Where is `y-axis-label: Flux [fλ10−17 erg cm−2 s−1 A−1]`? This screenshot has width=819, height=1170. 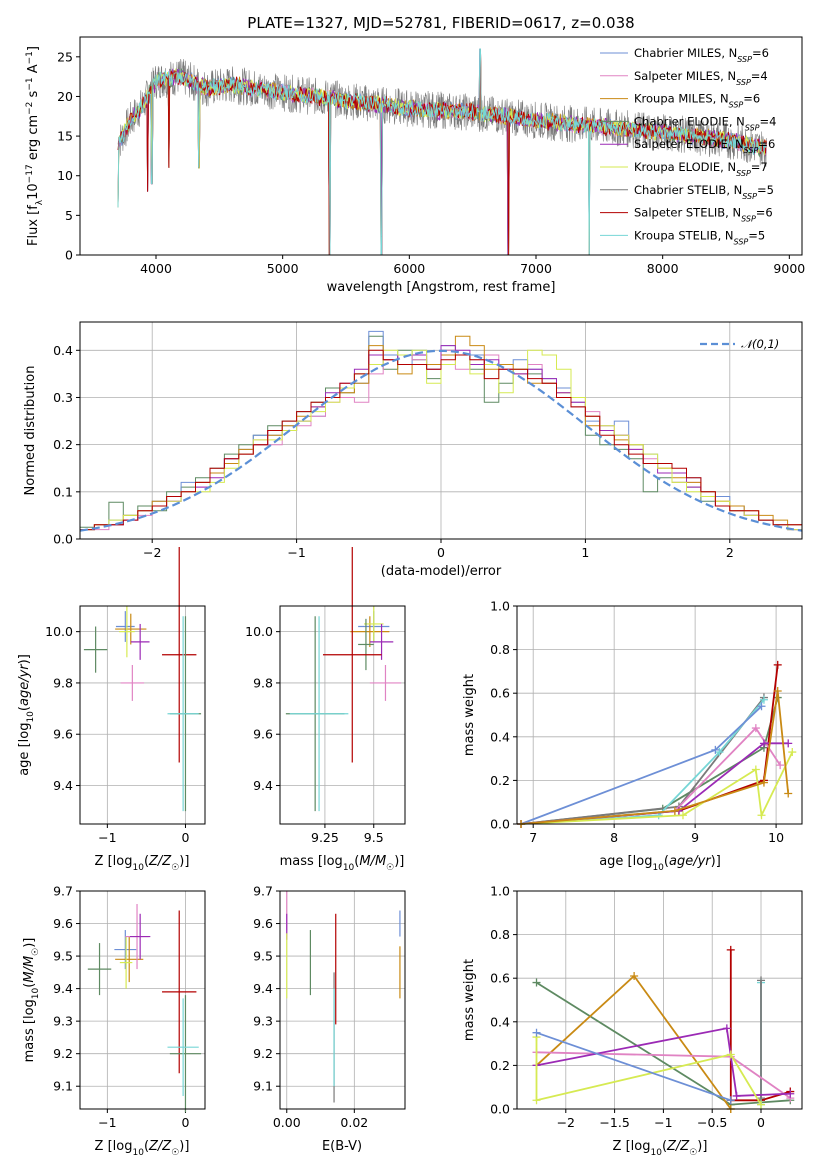
y-axis-label: Flux [fλ10−17 erg cm−2 s−1 A−1] is located at coordinates (35, 146).